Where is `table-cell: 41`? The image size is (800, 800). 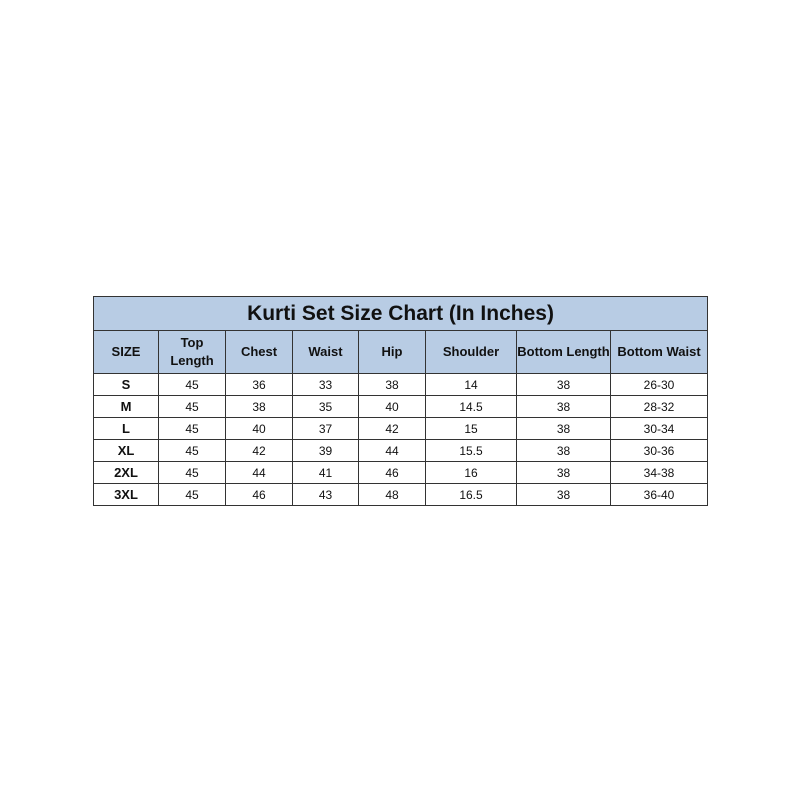
table-cell: 41 is located at coordinates (325, 472).